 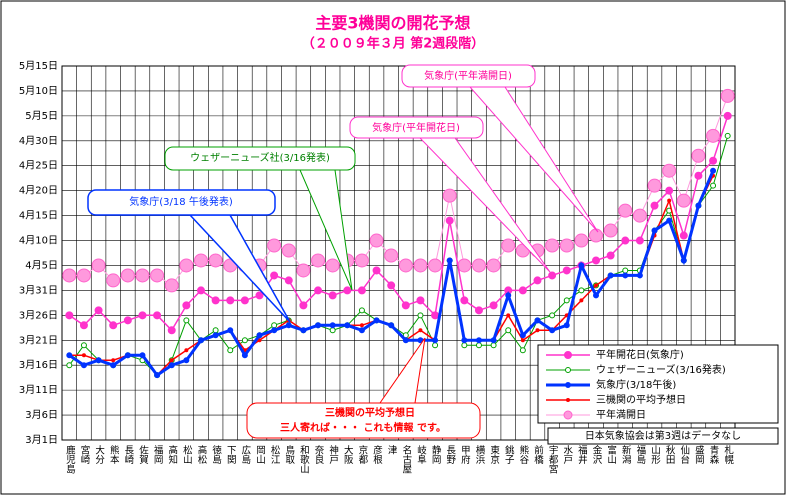 What do you see at coordinates (41, 116) in the screenshot?
I see `y-tick-label: 5月5日` at bounding box center [41, 116].